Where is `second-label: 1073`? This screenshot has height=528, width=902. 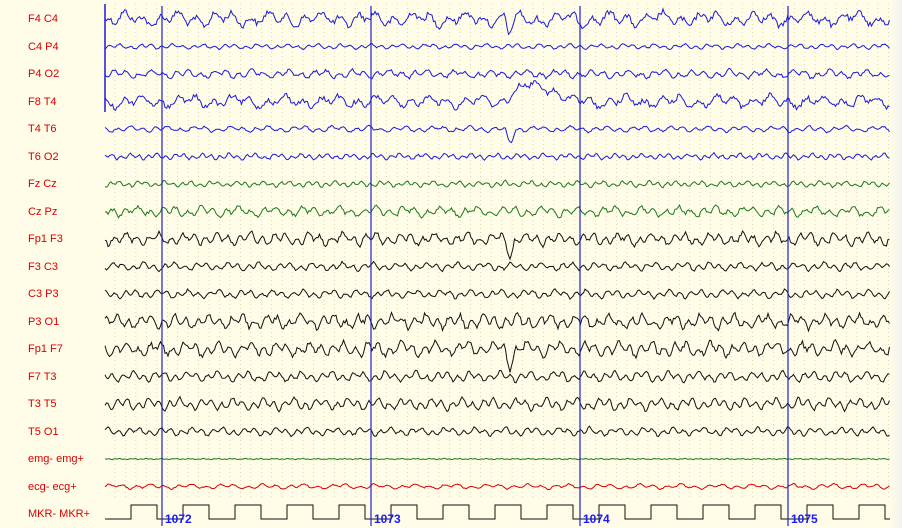
second-label: 1073 is located at coordinates (387, 519).